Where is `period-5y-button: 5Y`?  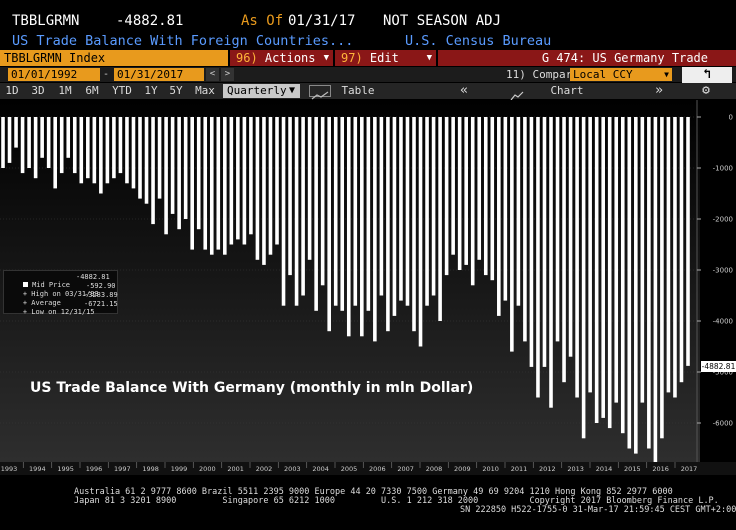 period-5y-button: 5Y is located at coordinates (176, 90).